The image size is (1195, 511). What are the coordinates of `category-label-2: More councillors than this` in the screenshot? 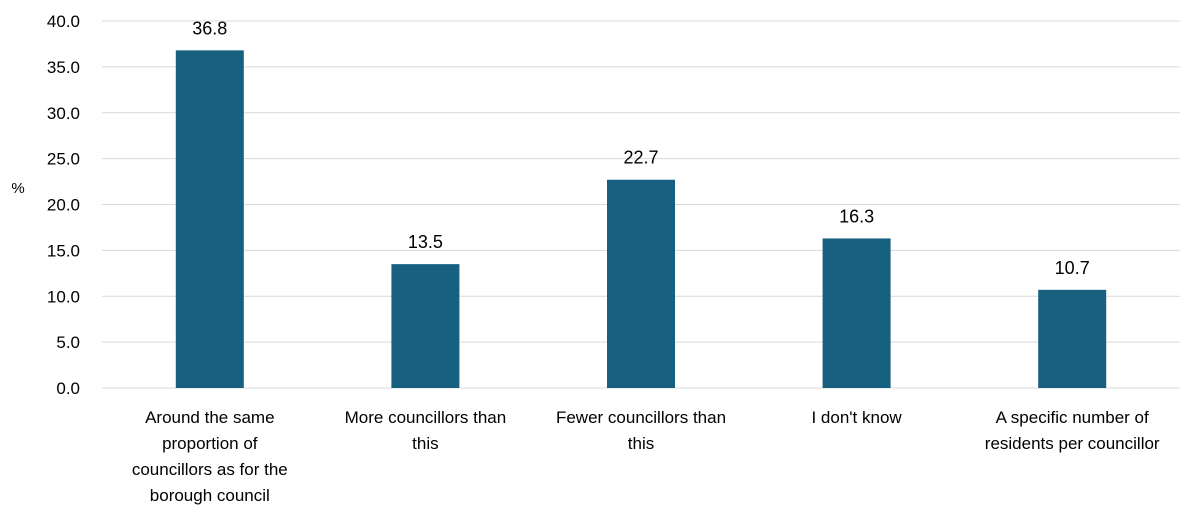 It's located at (426, 430).